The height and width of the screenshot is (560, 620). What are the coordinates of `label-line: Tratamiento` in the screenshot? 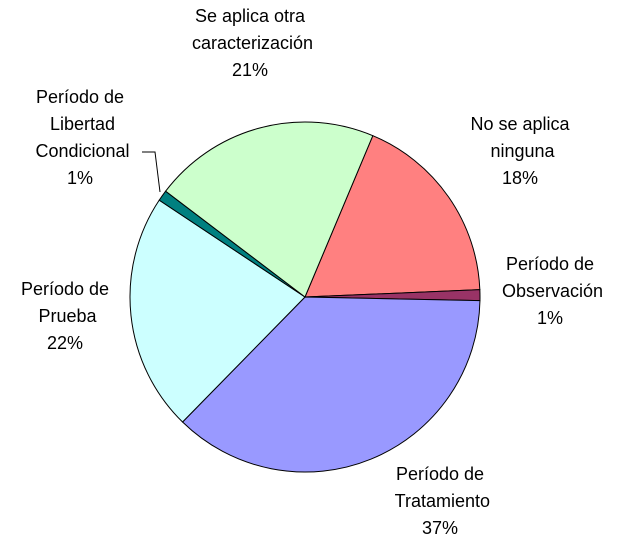 It's located at (440, 501).